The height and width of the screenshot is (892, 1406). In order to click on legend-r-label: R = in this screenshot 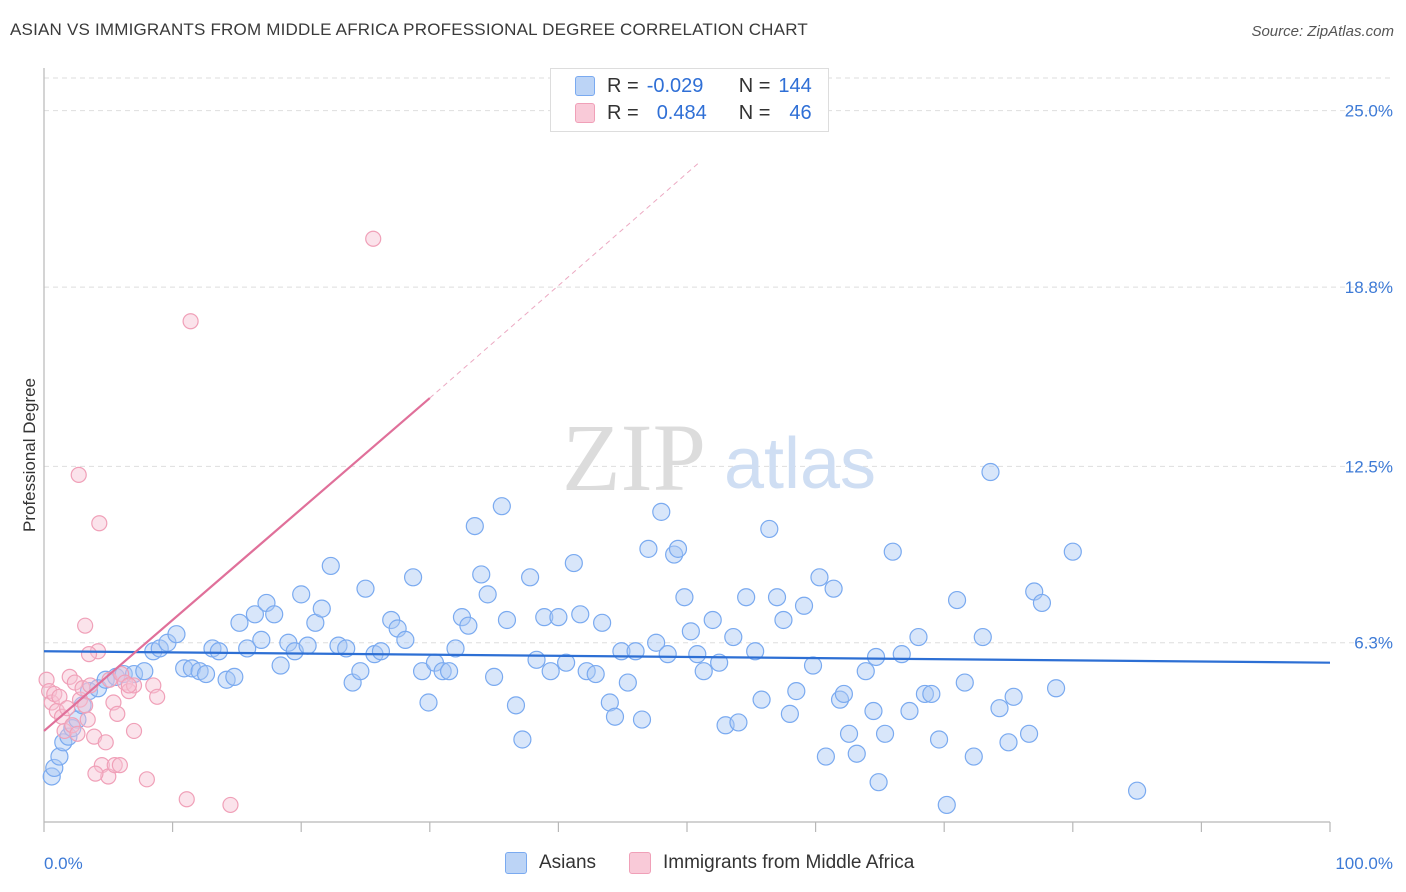, I will do `click(623, 85)`.